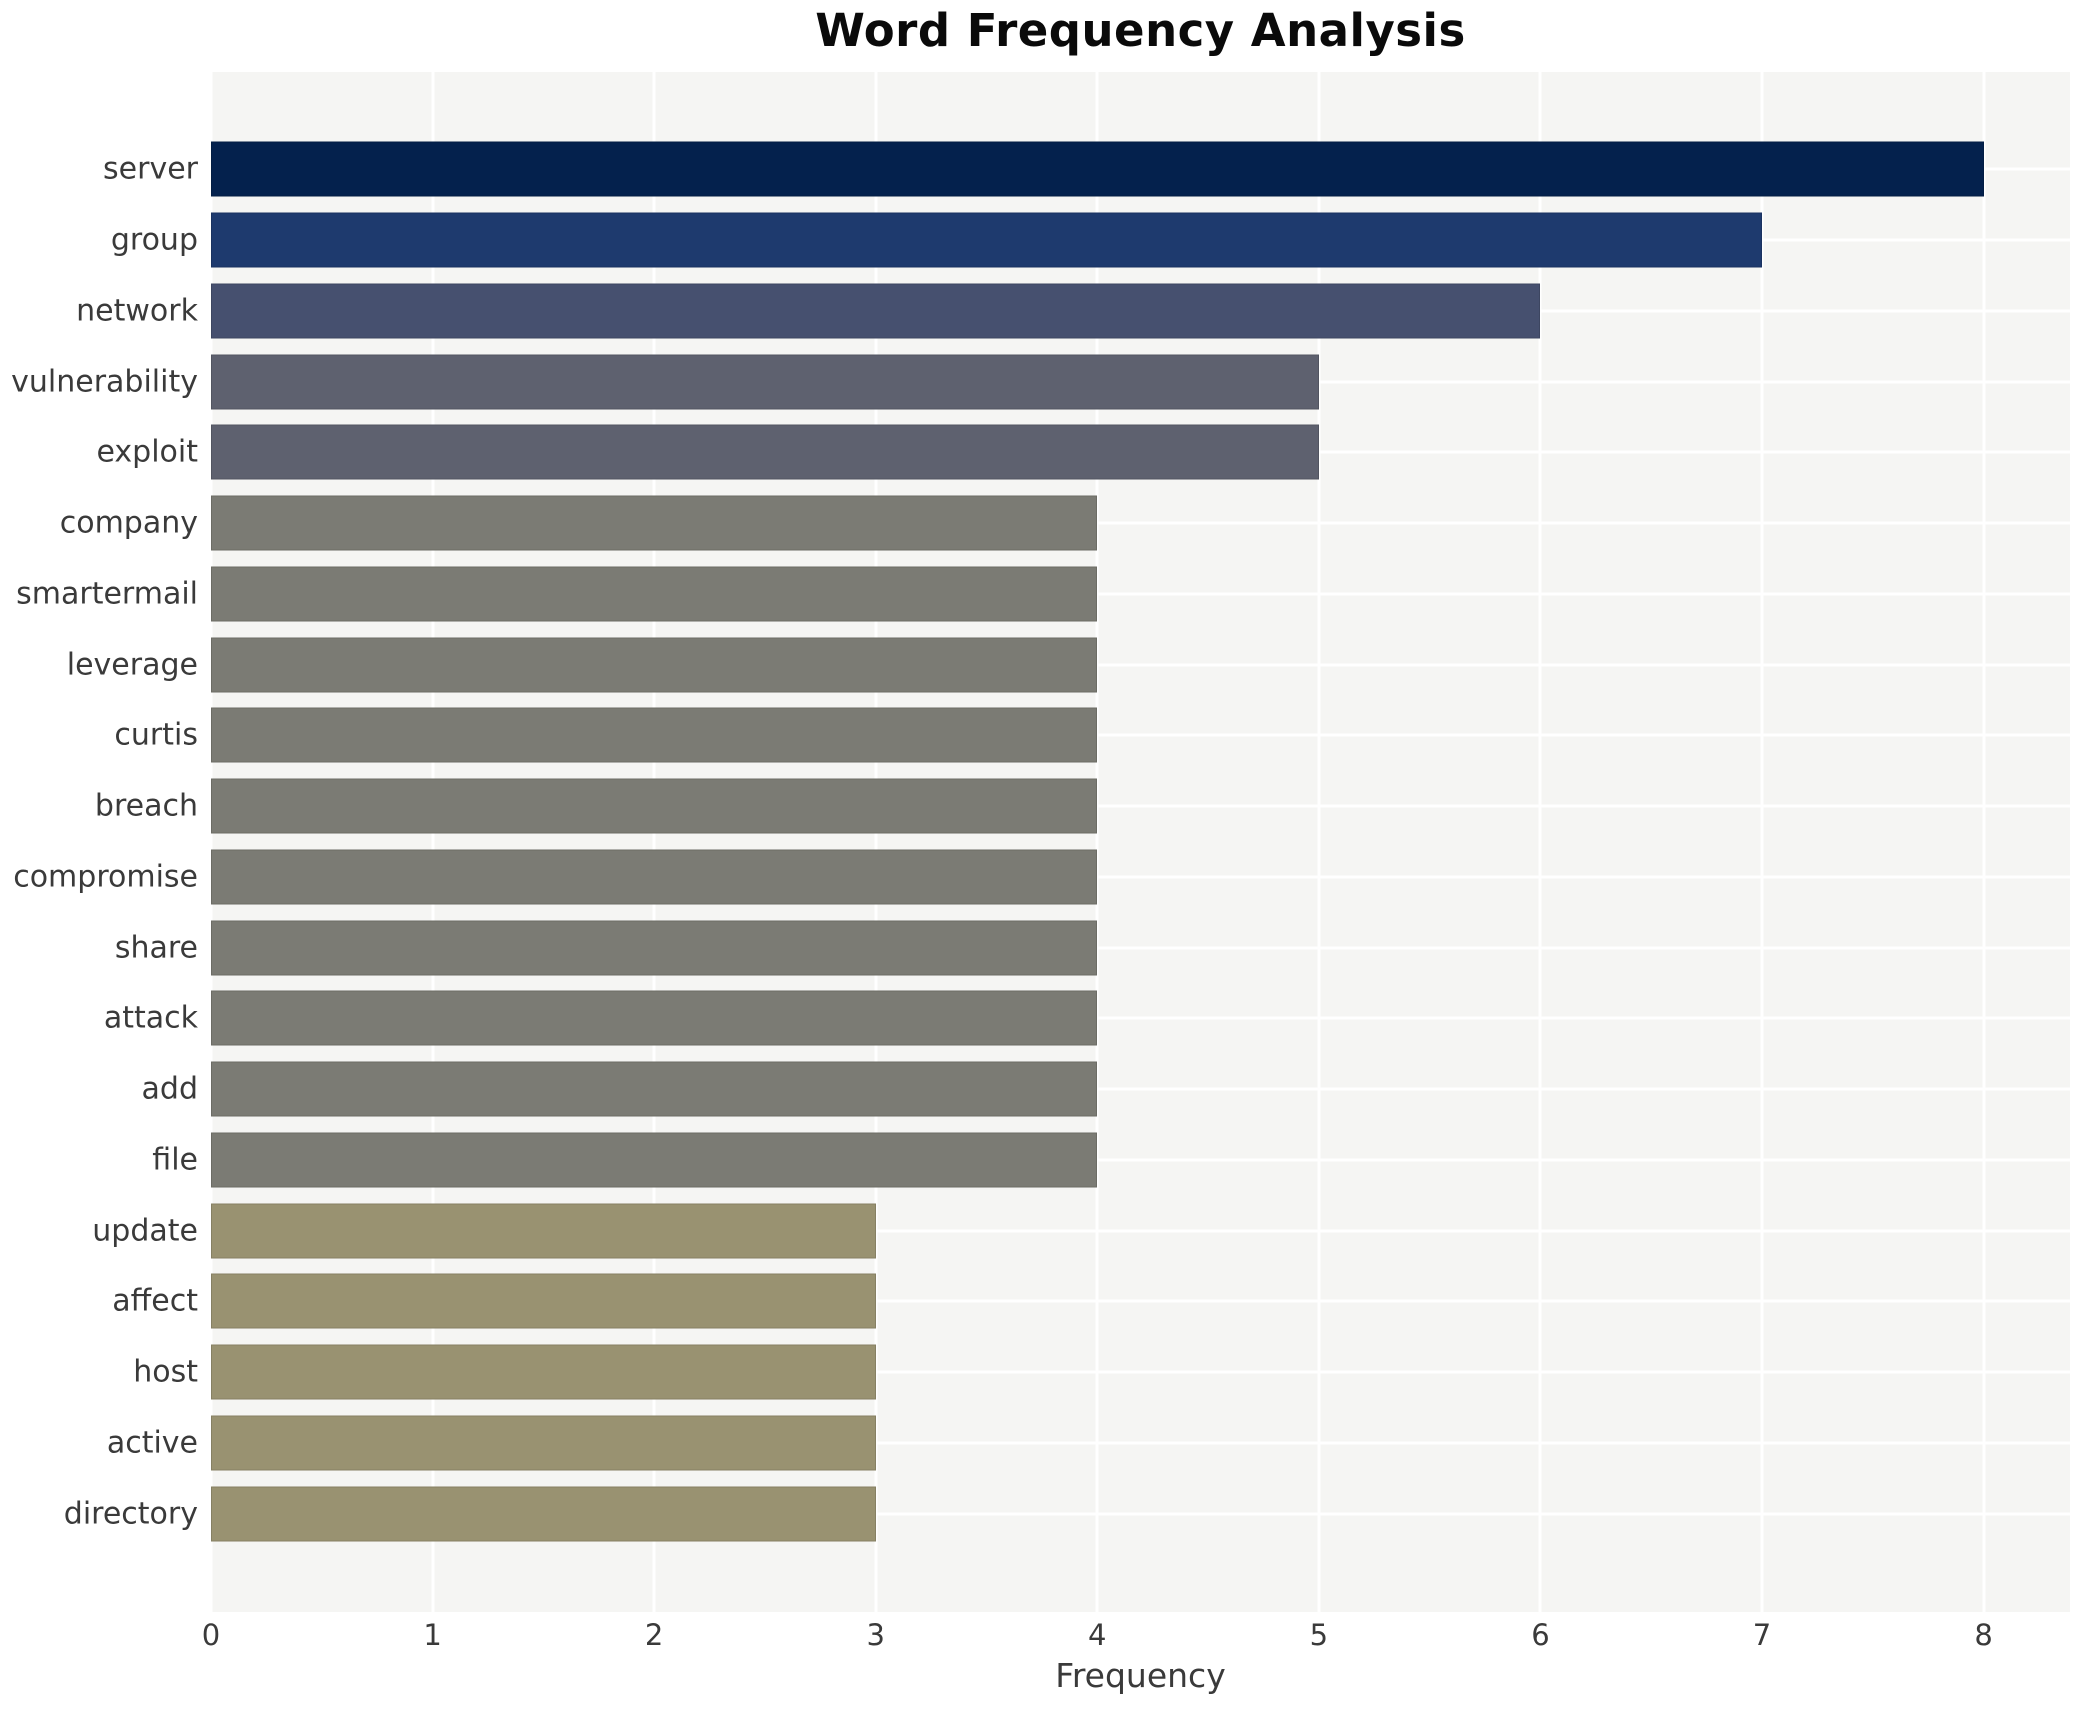 This screenshot has height=1710, width=2091. Describe the element at coordinates (156, 948) in the screenshot. I see `category-label-share: share` at that location.